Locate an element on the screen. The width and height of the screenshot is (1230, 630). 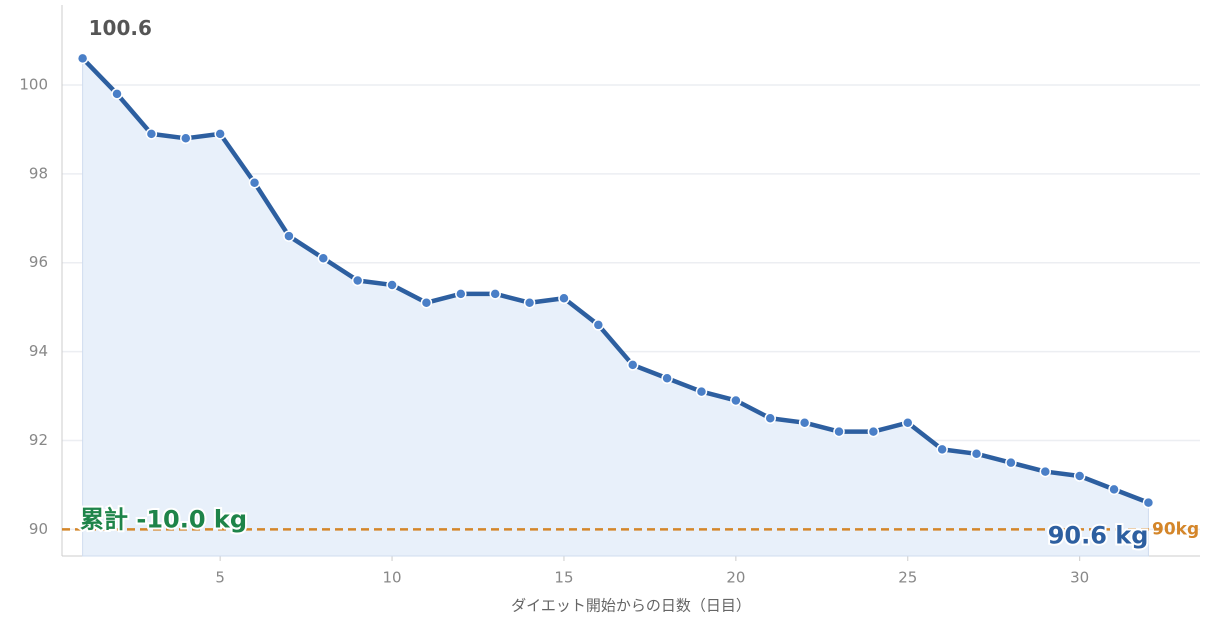
max-label: 100.6 is located at coordinates (120, 28).